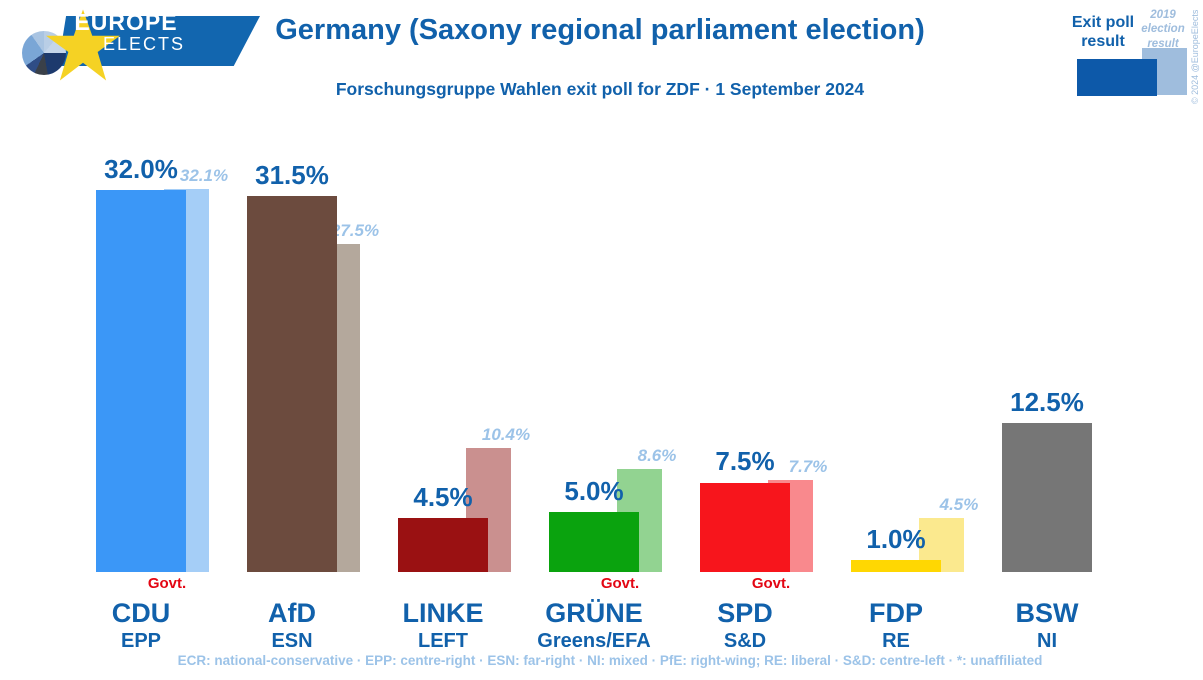  What do you see at coordinates (506, 434) in the screenshot?
I see `prev-result-value-linke: 10.4%` at bounding box center [506, 434].